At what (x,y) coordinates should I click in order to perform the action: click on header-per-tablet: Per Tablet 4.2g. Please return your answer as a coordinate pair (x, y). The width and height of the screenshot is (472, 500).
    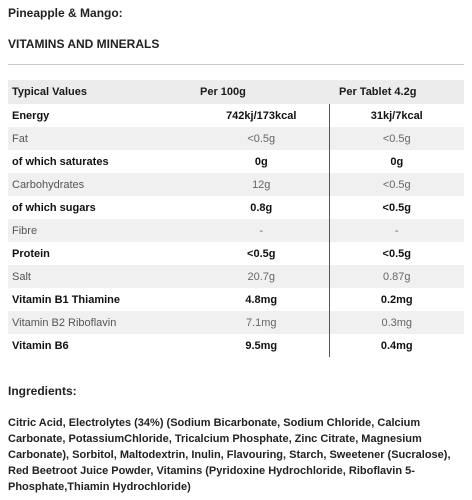
    Looking at the image, I should click on (396, 92).